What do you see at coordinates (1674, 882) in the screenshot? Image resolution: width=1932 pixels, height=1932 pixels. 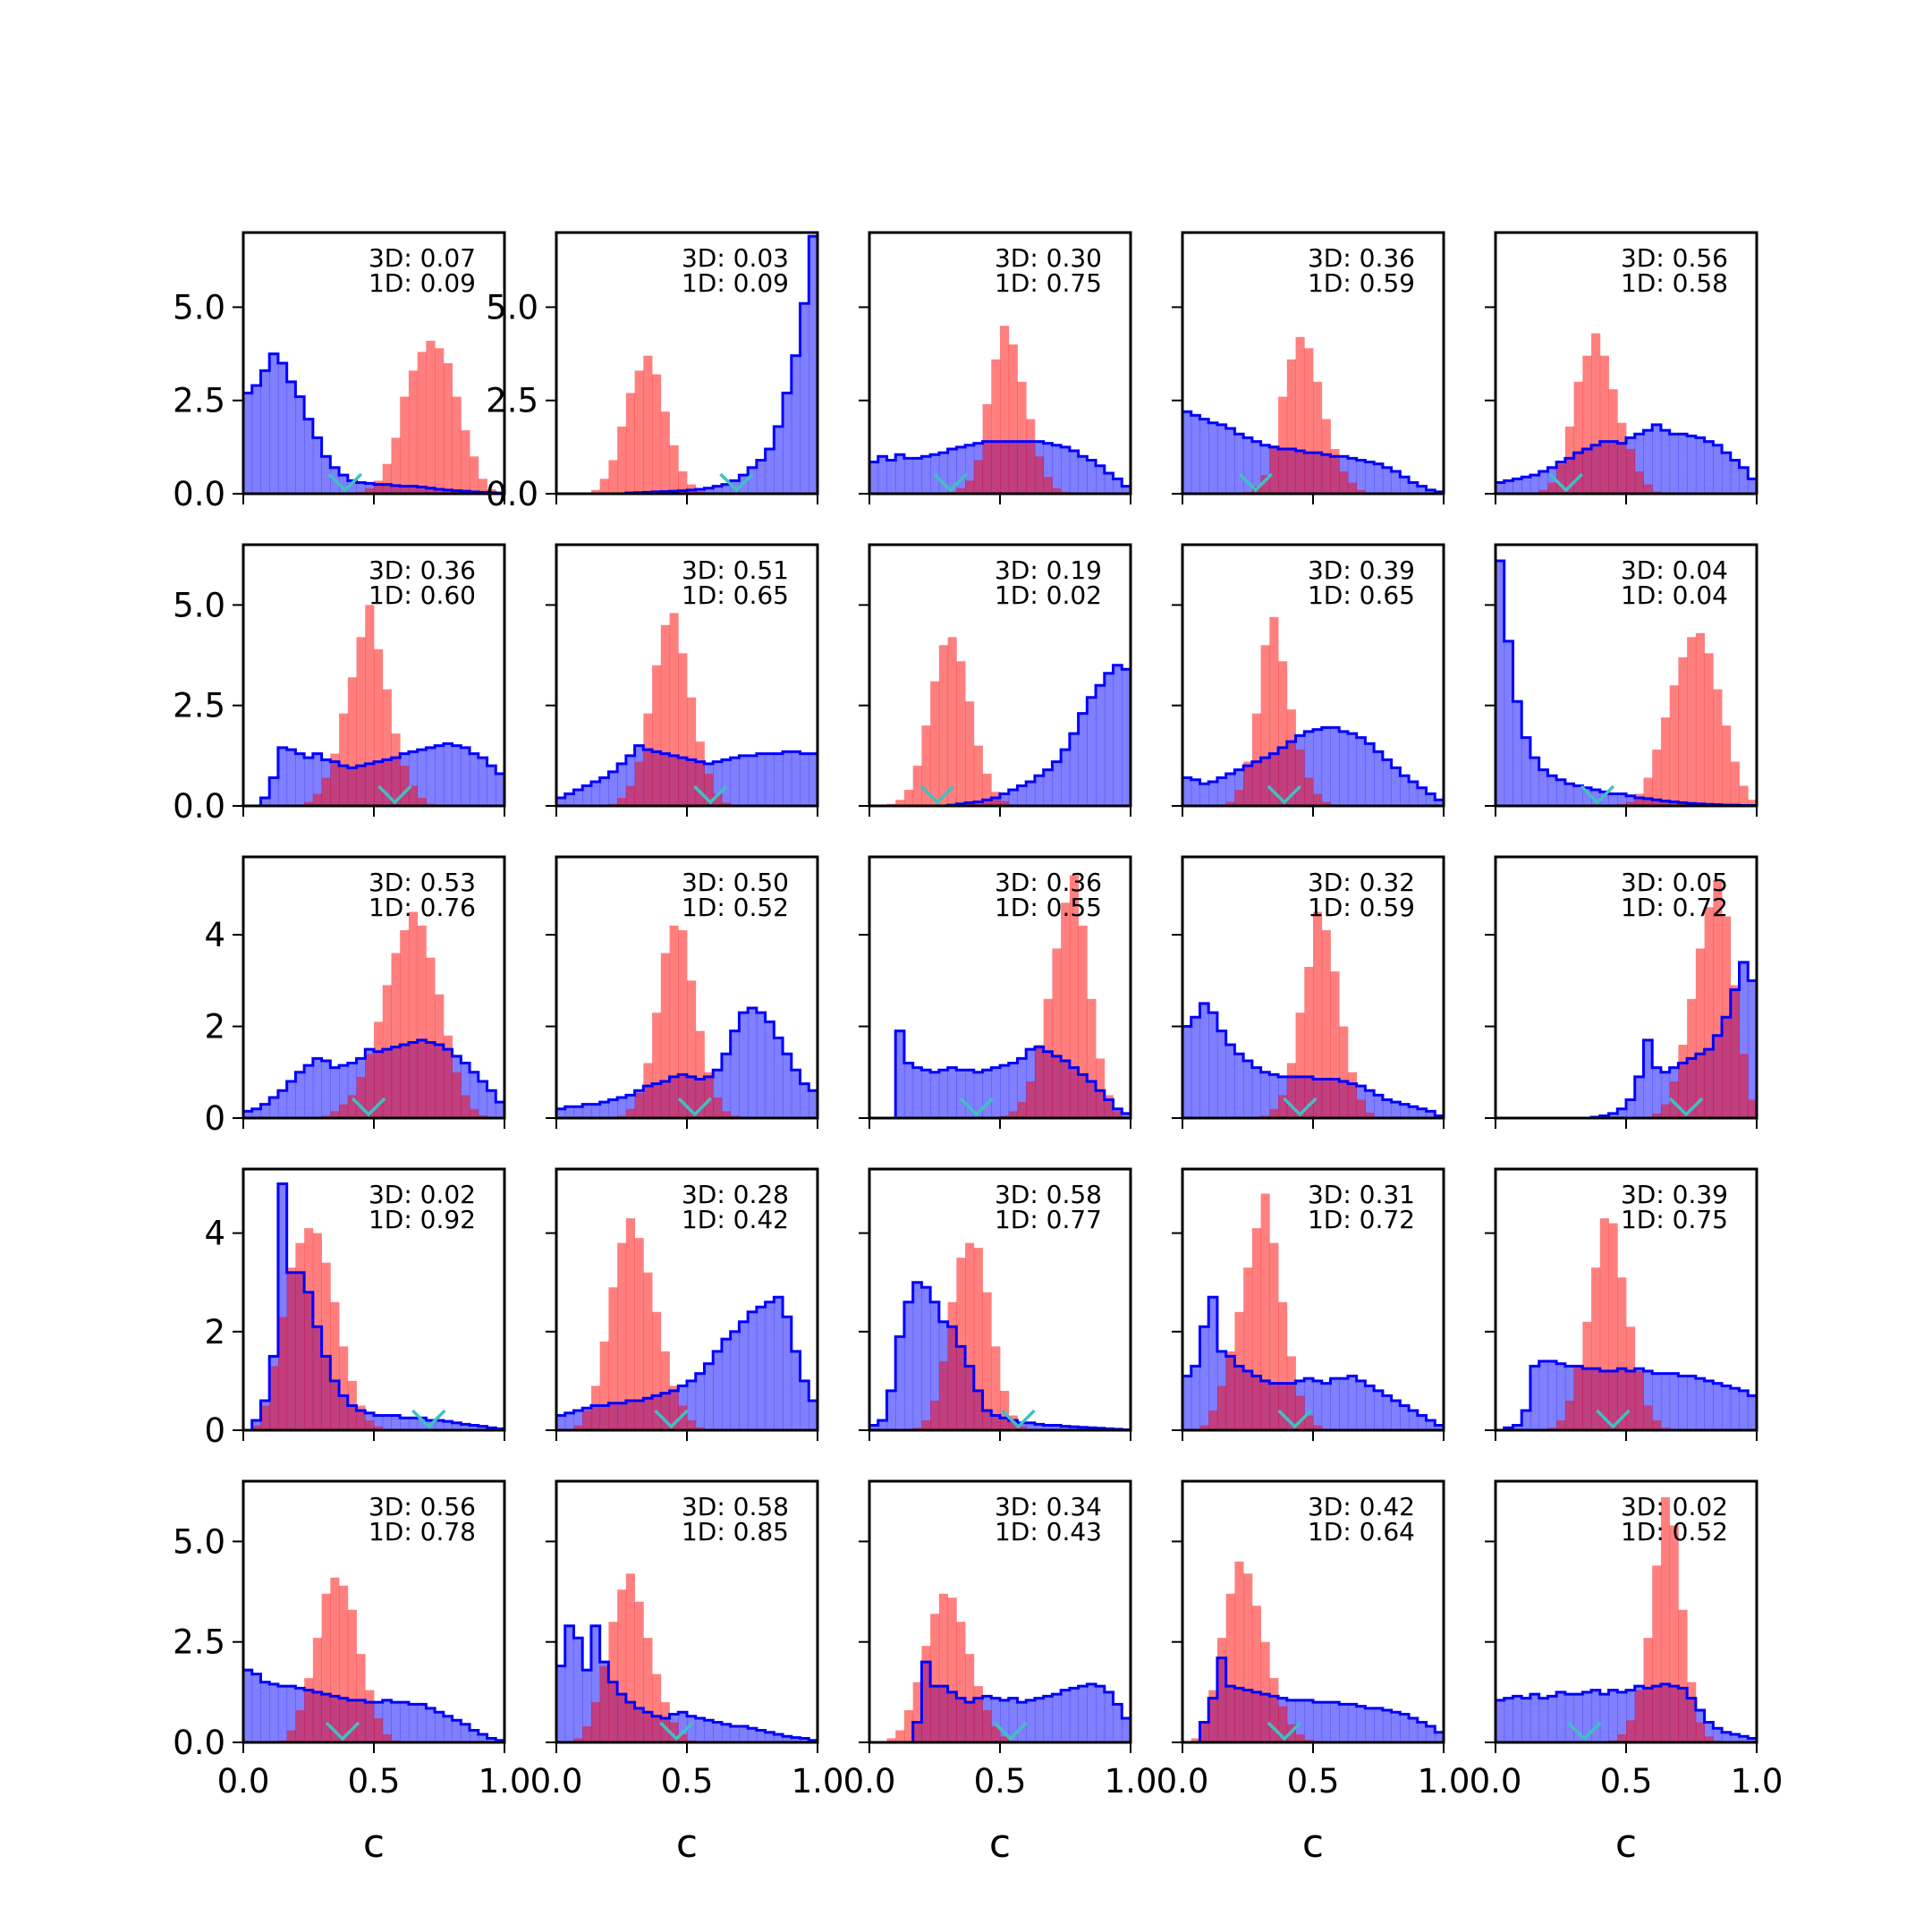 I see `subplot-annotation: 3D: 0.05` at bounding box center [1674, 882].